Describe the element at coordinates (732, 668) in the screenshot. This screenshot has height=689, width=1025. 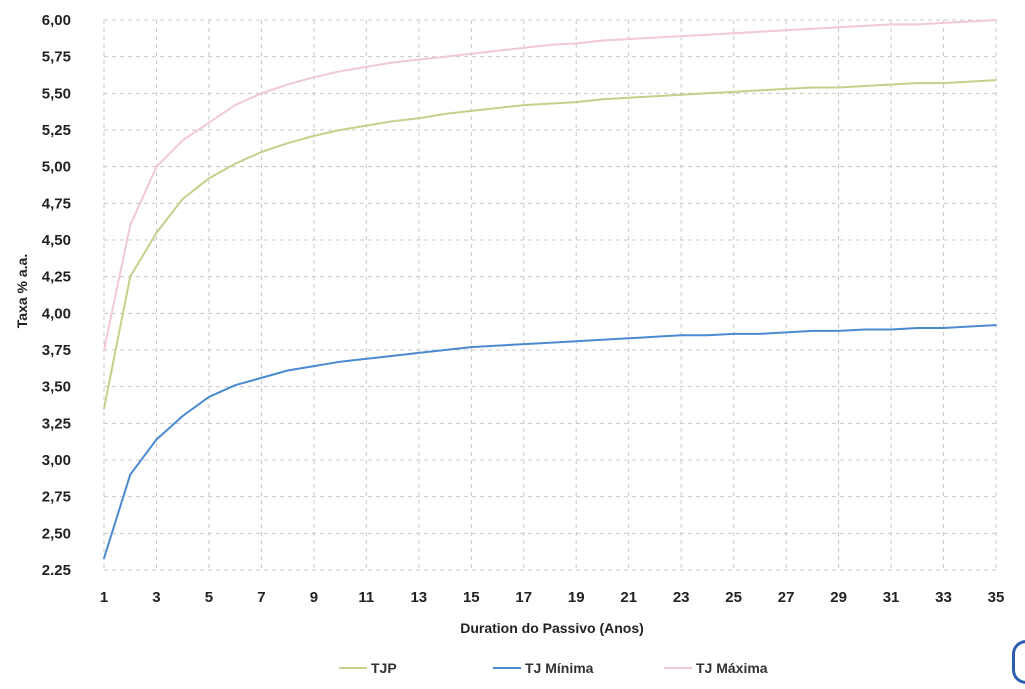
I see `legend-label-3: TJ Máxima` at that location.